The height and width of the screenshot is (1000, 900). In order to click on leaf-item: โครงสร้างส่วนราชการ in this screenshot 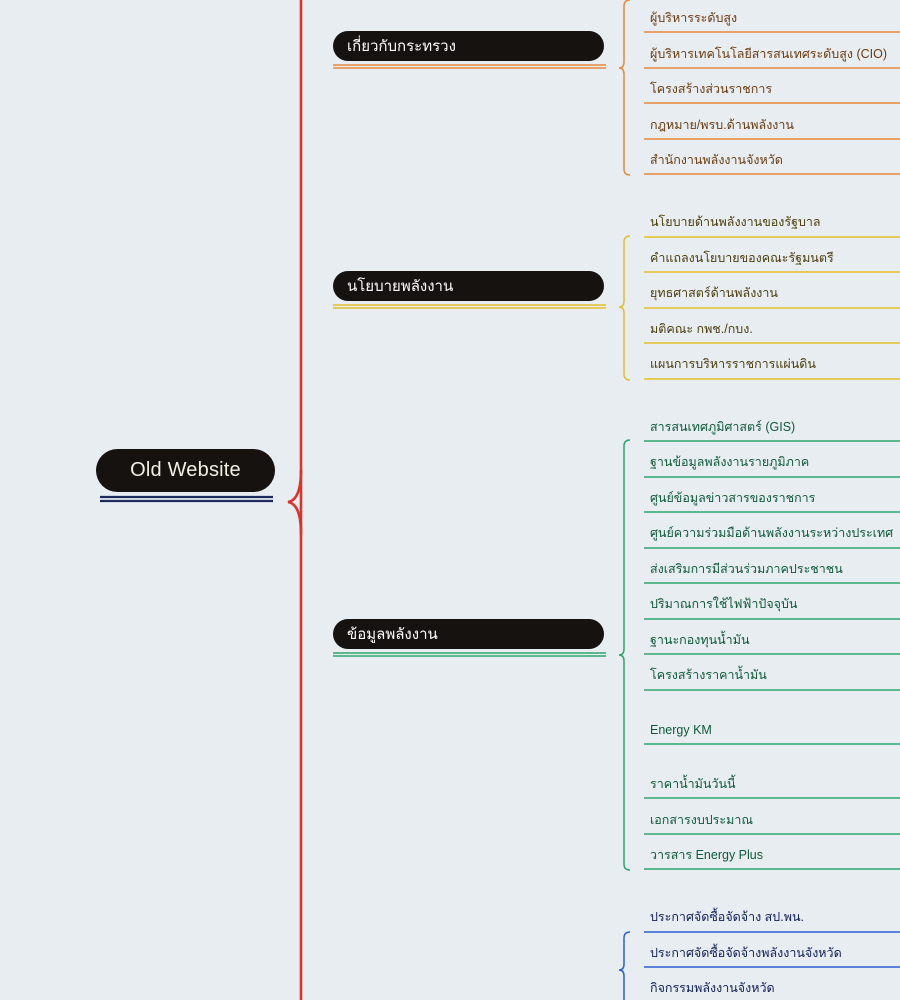, I will do `click(711, 89)`.